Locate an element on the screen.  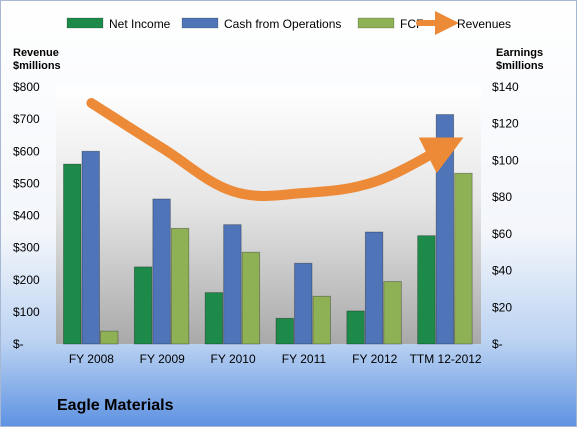
category-label: FY 2012 is located at coordinates (374, 359).